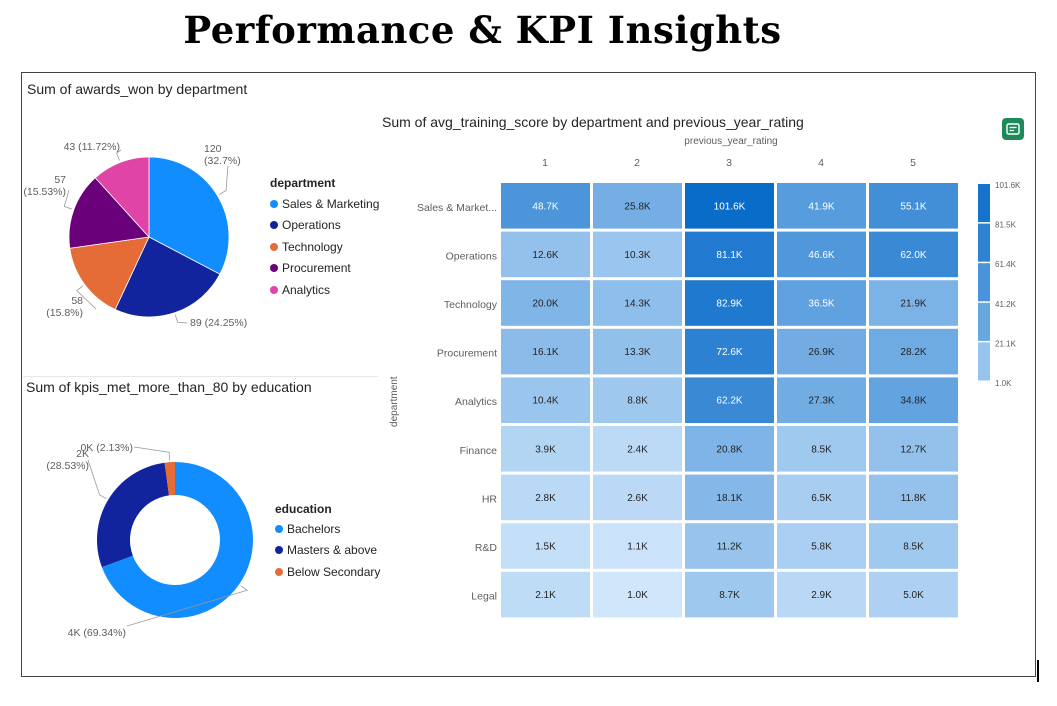 The width and height of the screenshot is (1057, 706). What do you see at coordinates (1006, 304) in the screenshot?
I see `heatmap-scale-label: 41.2K` at bounding box center [1006, 304].